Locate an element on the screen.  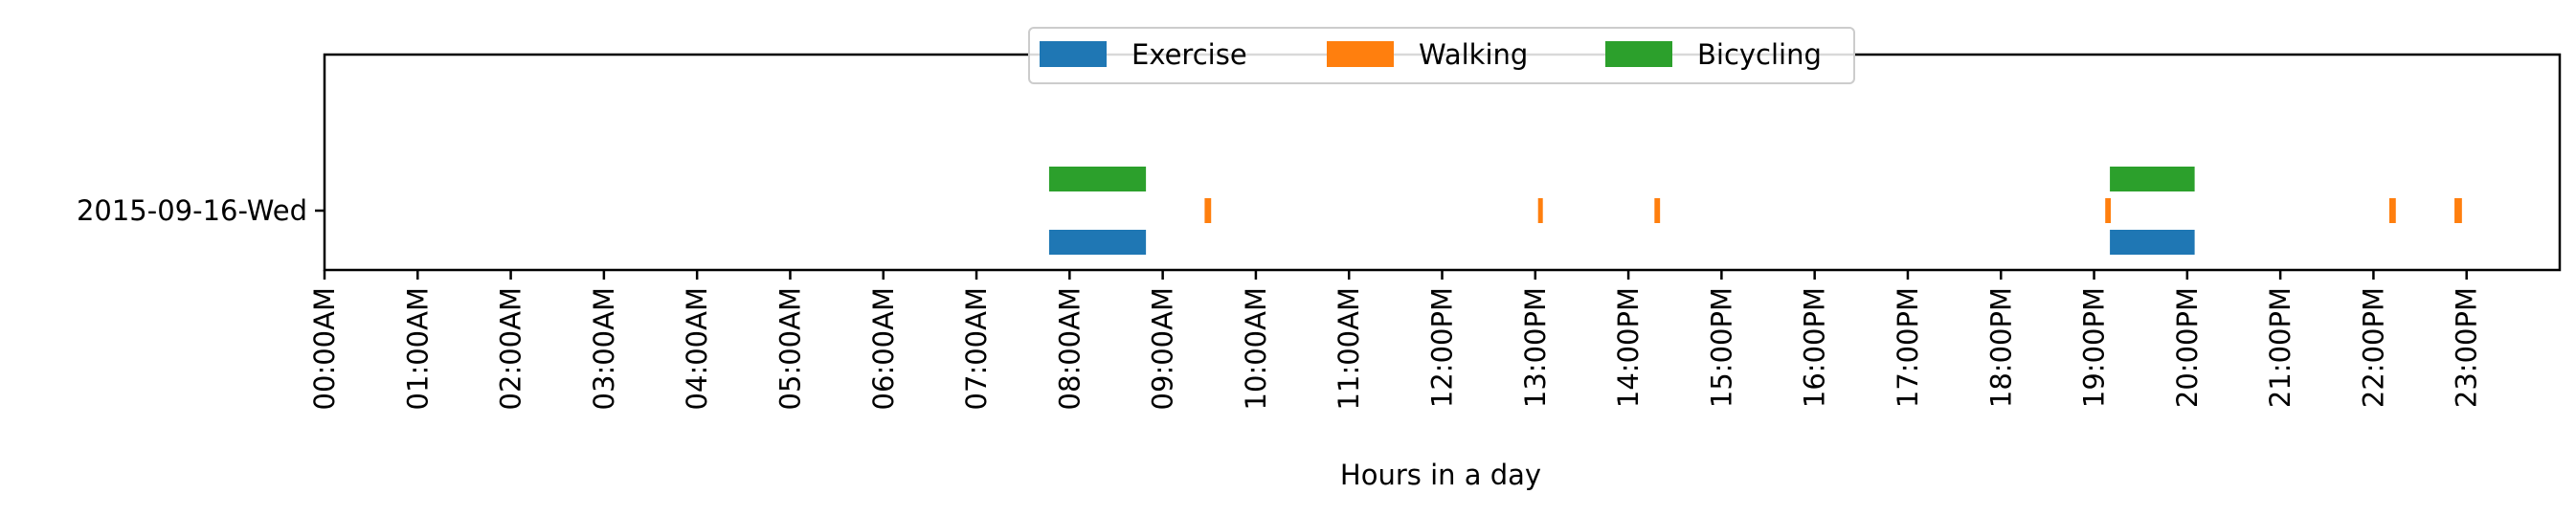
y-axis: 2015-09-16-Wed is located at coordinates (201, 210).